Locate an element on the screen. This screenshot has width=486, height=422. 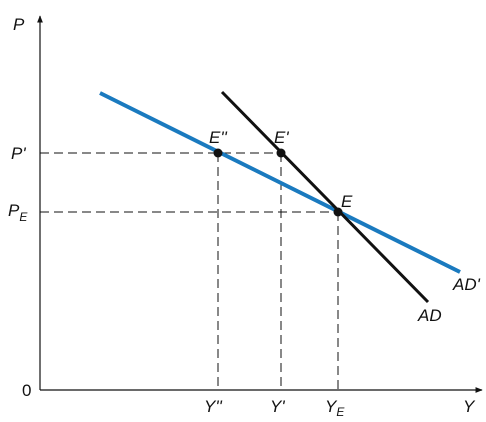
e-label: E is located at coordinates (347, 201).